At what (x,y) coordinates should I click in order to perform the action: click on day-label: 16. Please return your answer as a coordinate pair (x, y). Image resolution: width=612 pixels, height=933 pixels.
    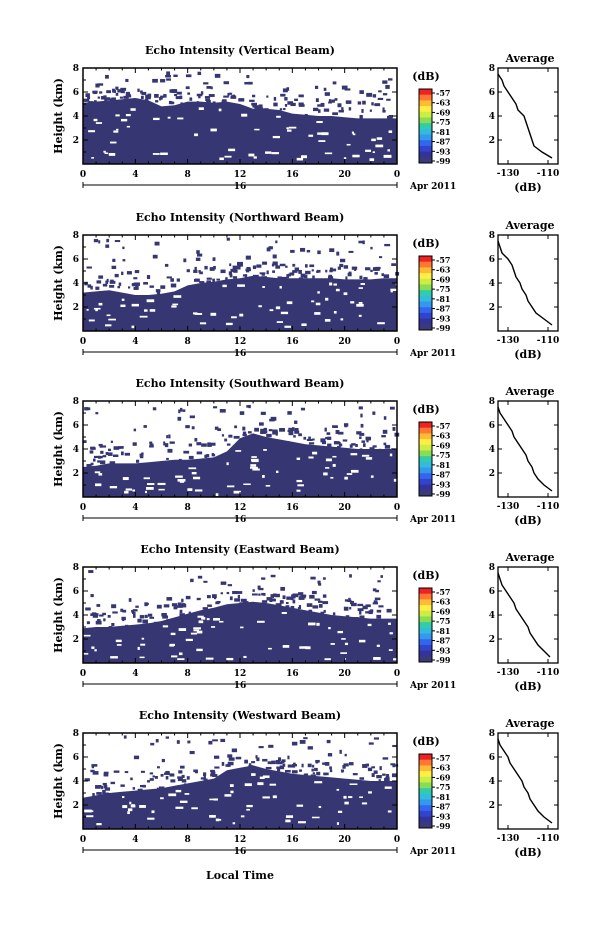
    Looking at the image, I should click on (240, 520).